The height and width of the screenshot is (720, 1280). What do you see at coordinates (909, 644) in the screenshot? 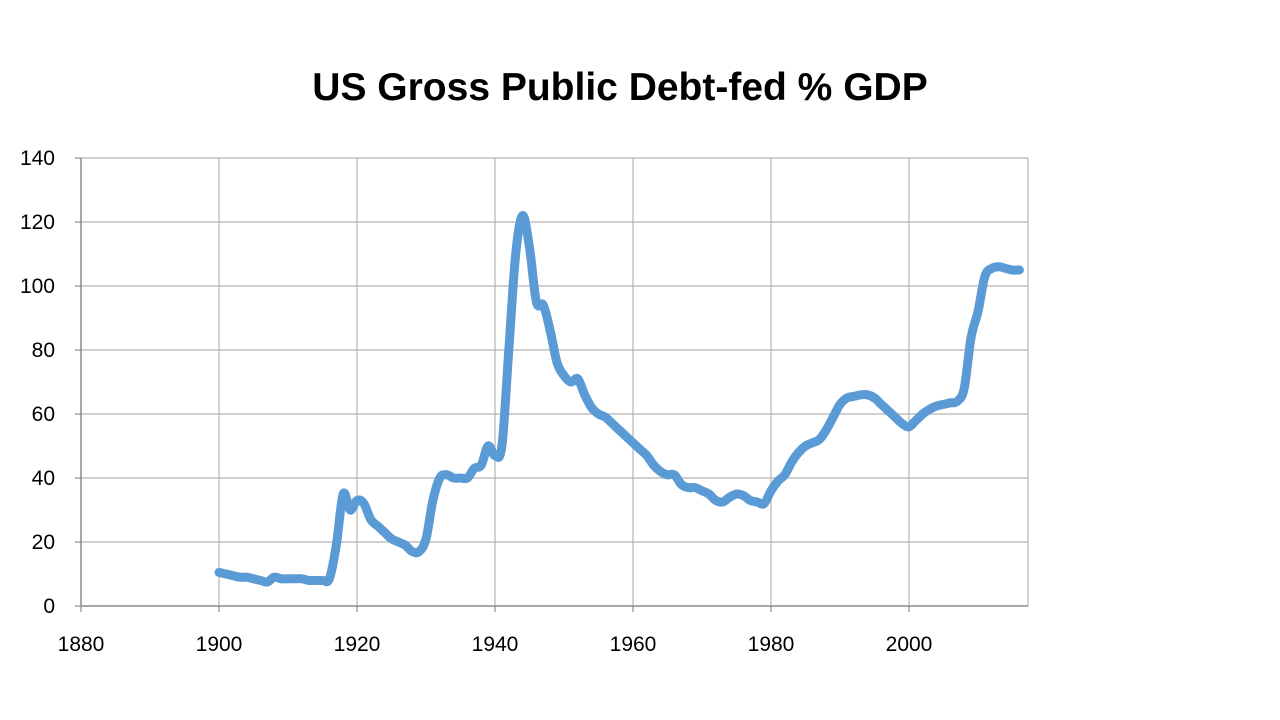
I see `x-tick-label: 2000` at bounding box center [909, 644].